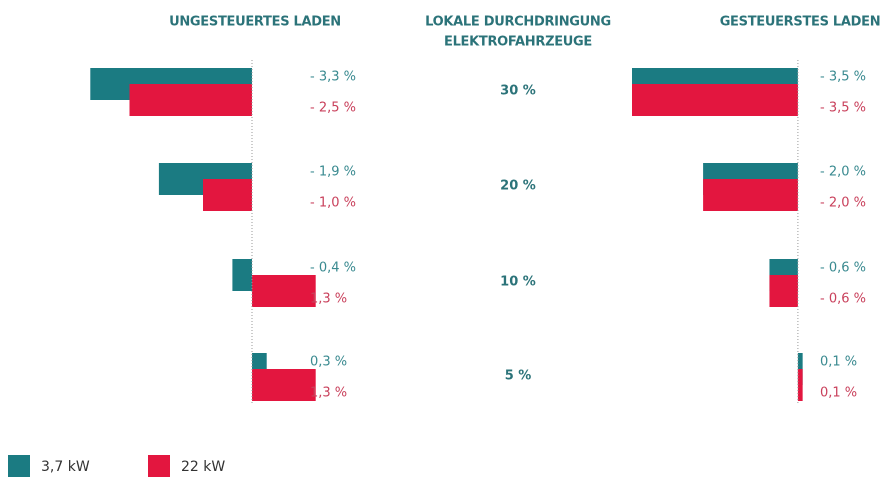  Describe the element at coordinates (65, 467) in the screenshot. I see `legend-label: 3,7 kW` at that location.